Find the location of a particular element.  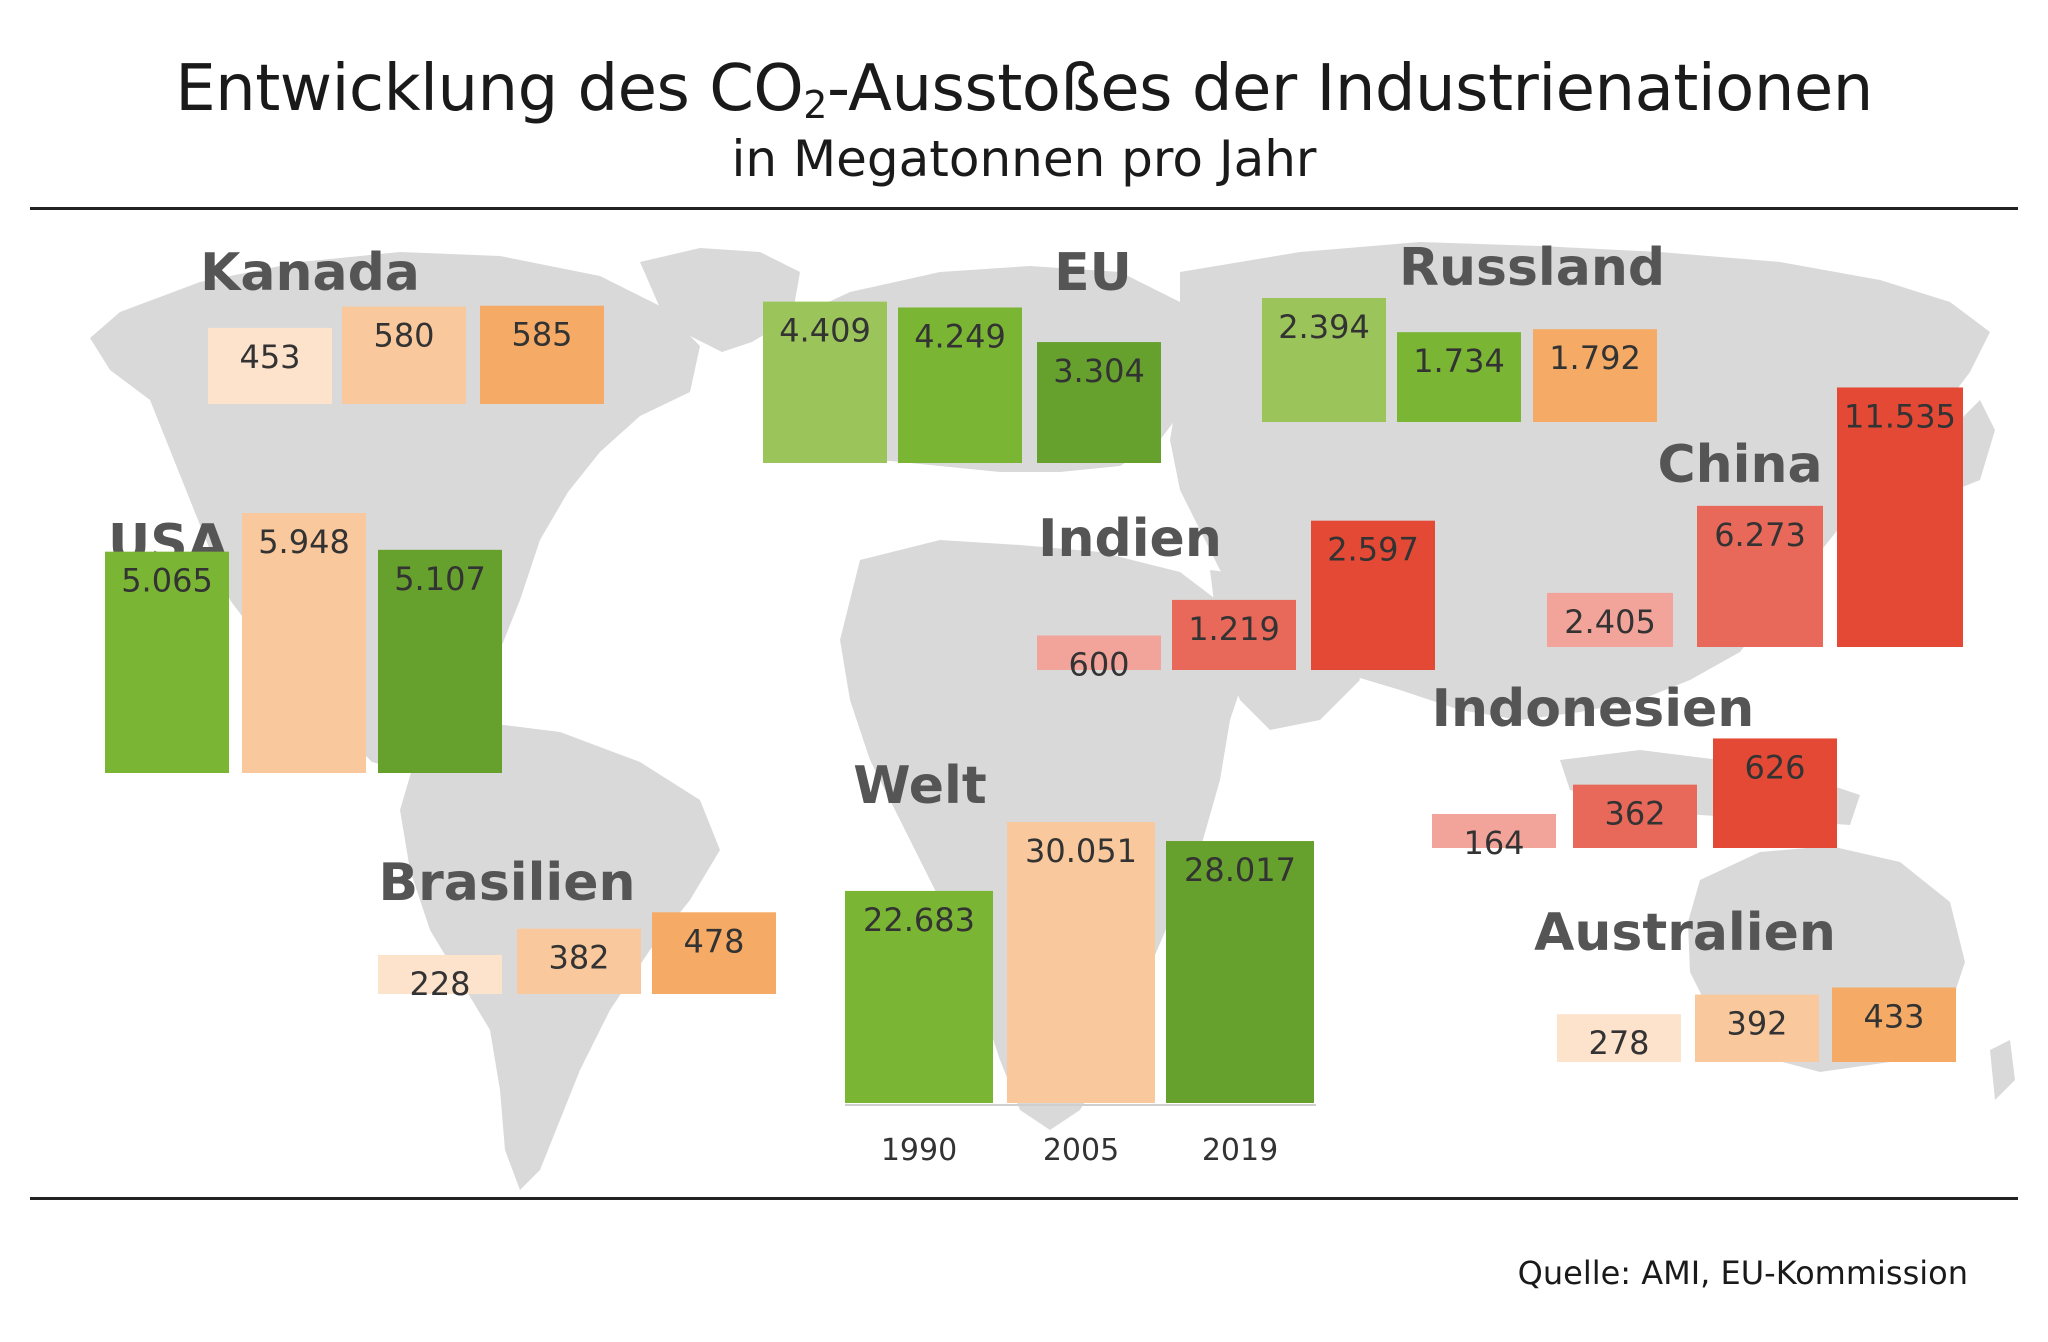

region-brasilien: Brasilien 228 382 478 is located at coordinates (577, 928).